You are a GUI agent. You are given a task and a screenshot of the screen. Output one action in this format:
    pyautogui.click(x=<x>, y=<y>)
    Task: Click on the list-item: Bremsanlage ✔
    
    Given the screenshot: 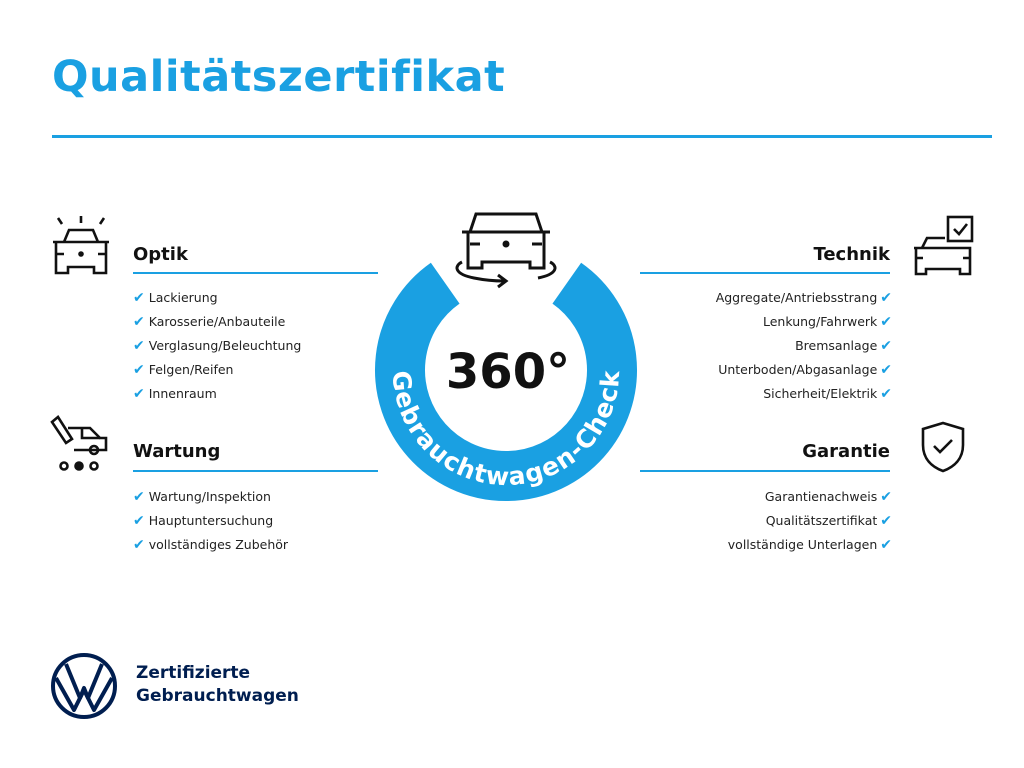 What is the action you would take?
    pyautogui.click(x=843, y=346)
    